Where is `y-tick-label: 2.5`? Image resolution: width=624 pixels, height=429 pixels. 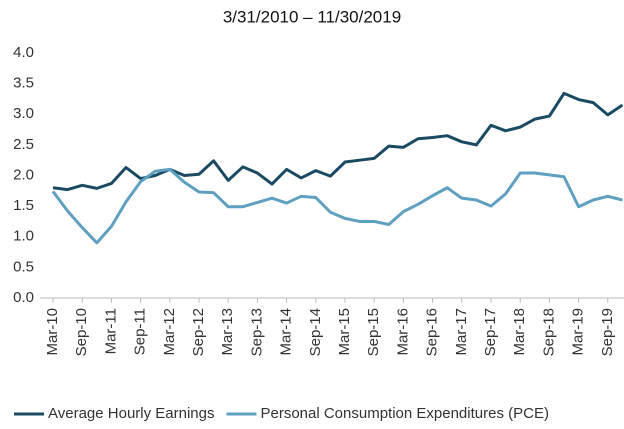 y-tick-label: 2.5 is located at coordinates (23, 144).